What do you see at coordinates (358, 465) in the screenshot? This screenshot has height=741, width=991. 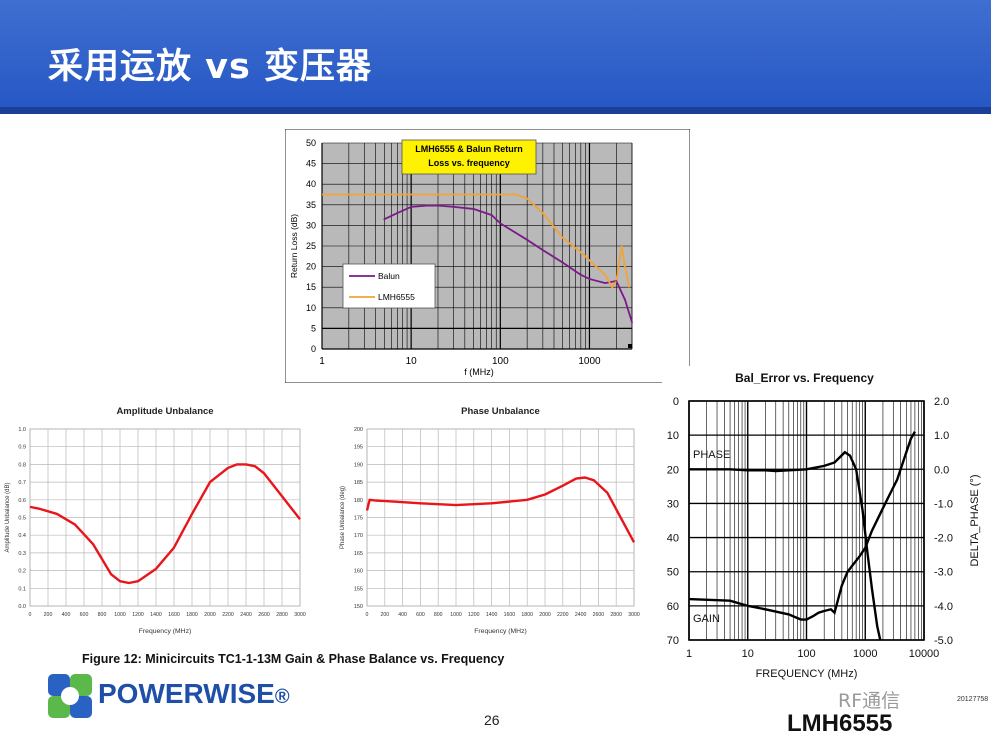 I see `y-tick-label: 190` at bounding box center [358, 465].